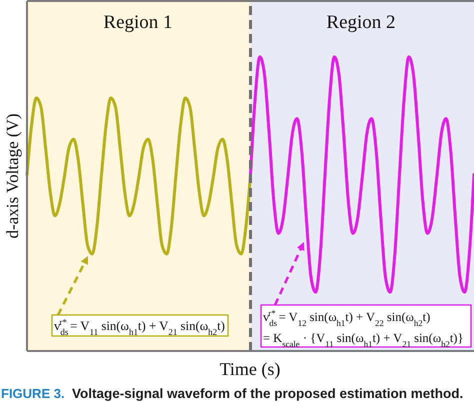 The width and height of the screenshot is (474, 402). What do you see at coordinates (33, 393) in the screenshot?
I see `caption: FIGURE 3.` at bounding box center [33, 393].